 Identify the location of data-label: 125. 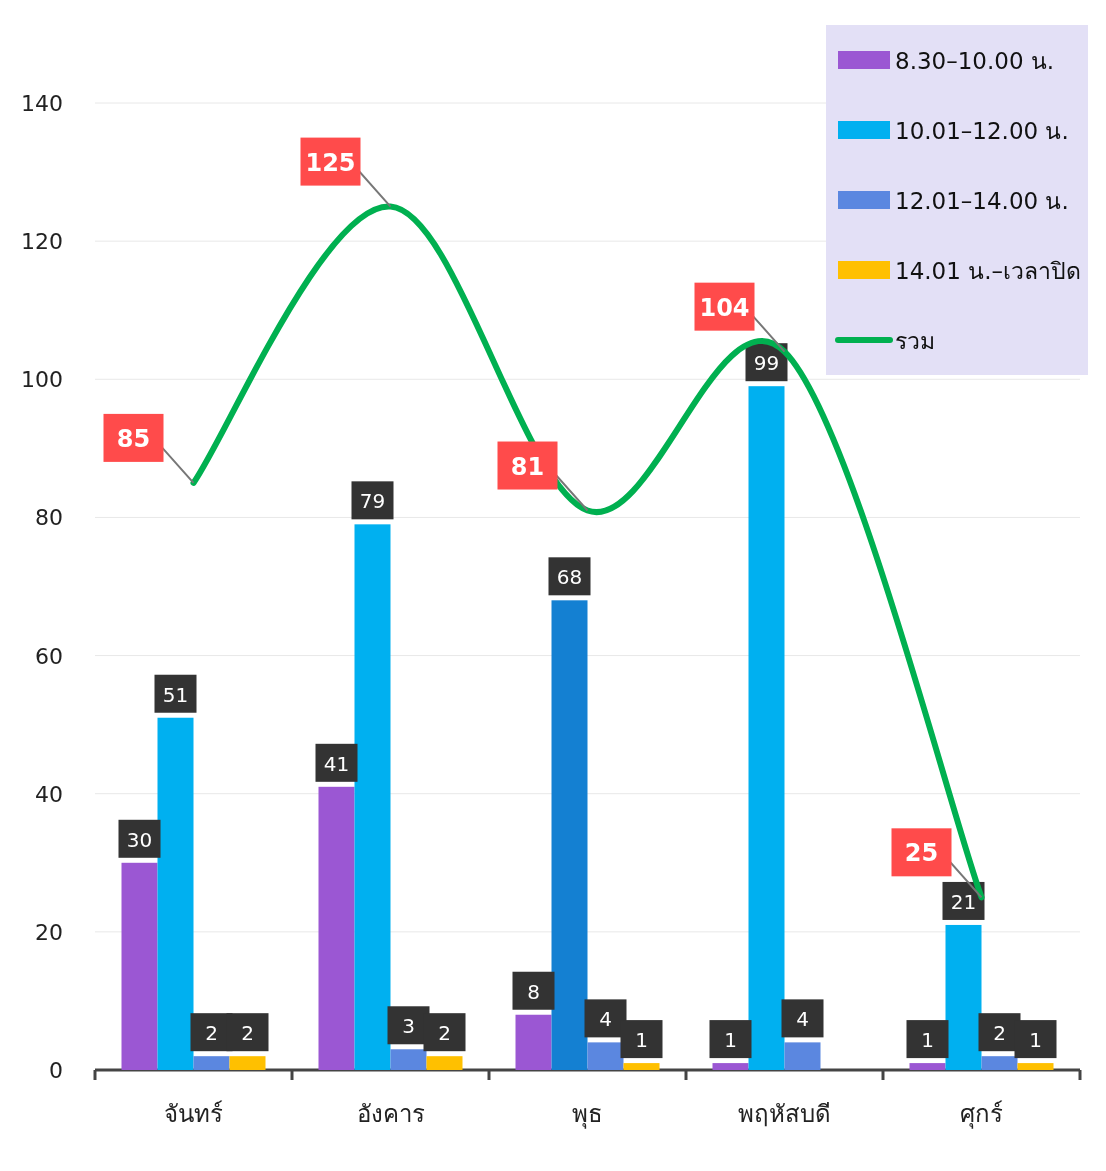
(330, 162).